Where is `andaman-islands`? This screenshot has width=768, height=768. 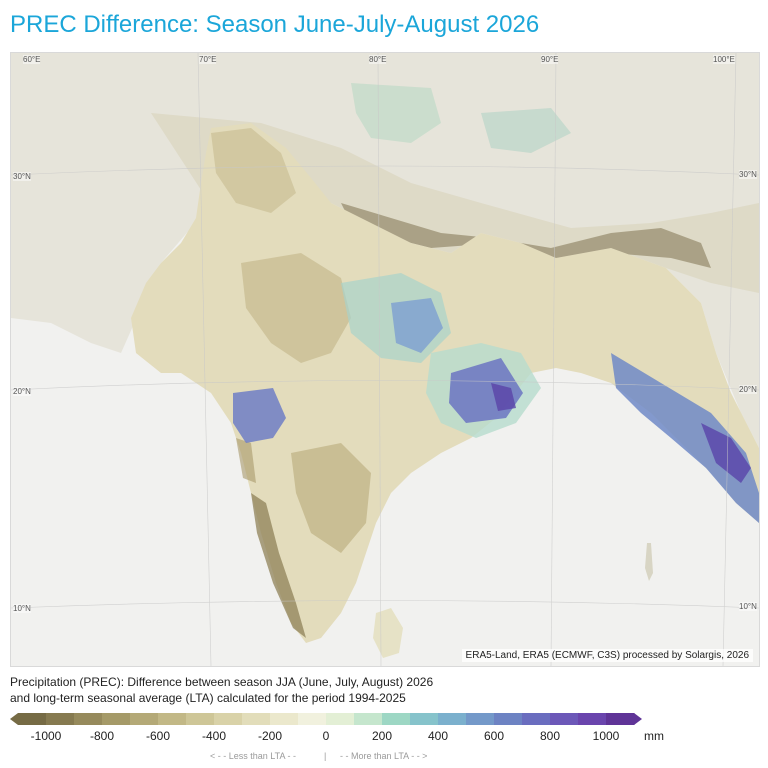 andaman-islands is located at coordinates (649, 562).